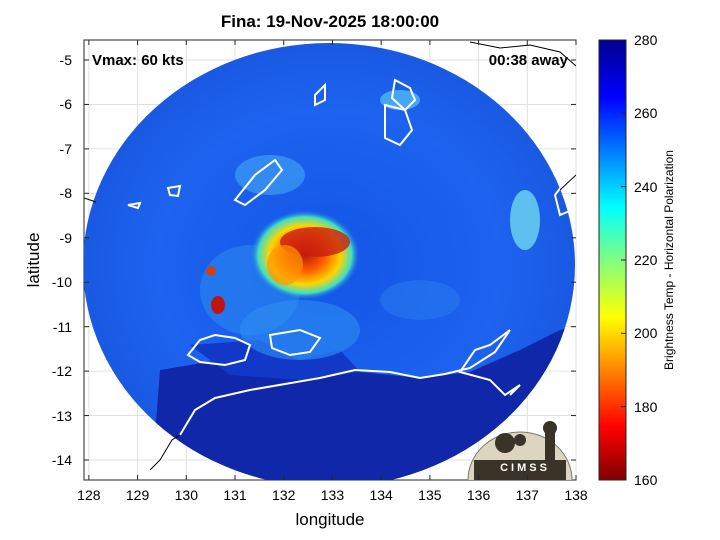 This screenshot has width=720, height=540. What do you see at coordinates (525, 468) in the screenshot?
I see `logo-text: CIMSS` at bounding box center [525, 468].